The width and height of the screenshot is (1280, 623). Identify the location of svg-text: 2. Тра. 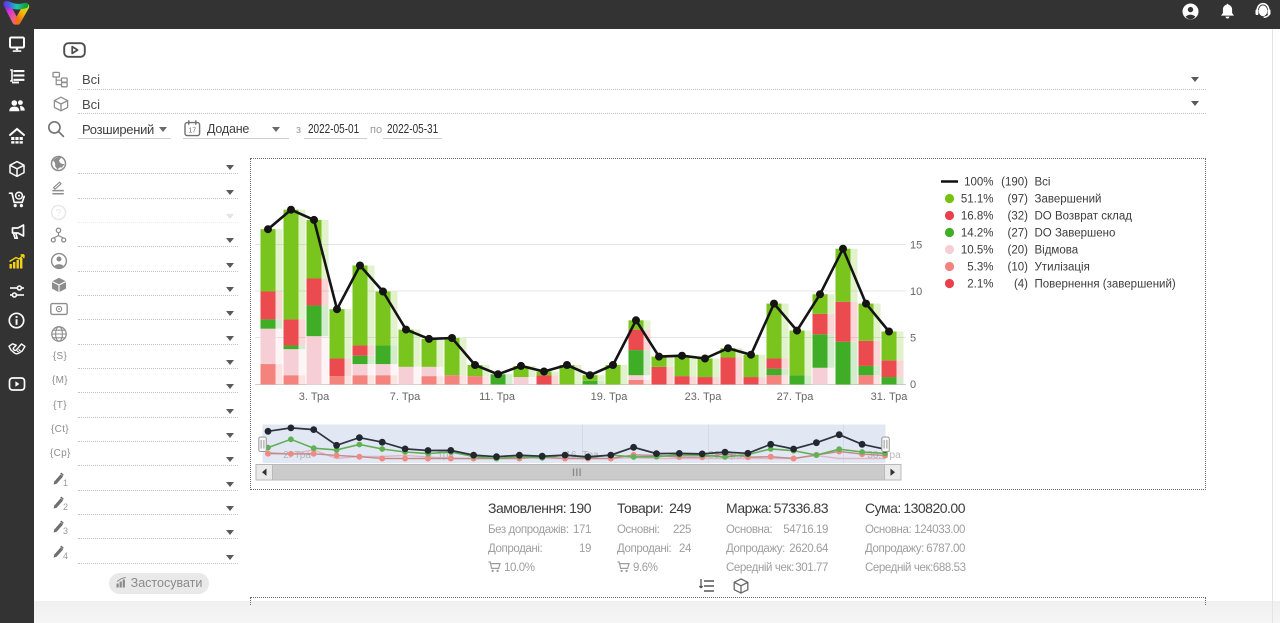
(297, 455).